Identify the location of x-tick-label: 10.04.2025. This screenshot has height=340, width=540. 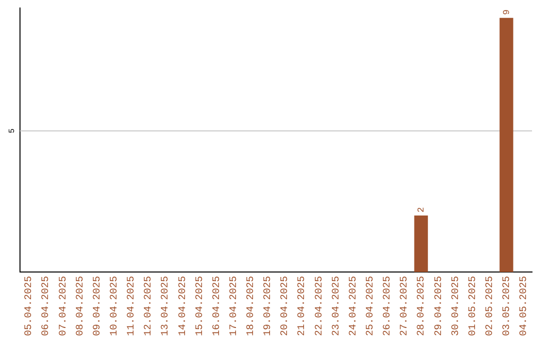
(115, 306).